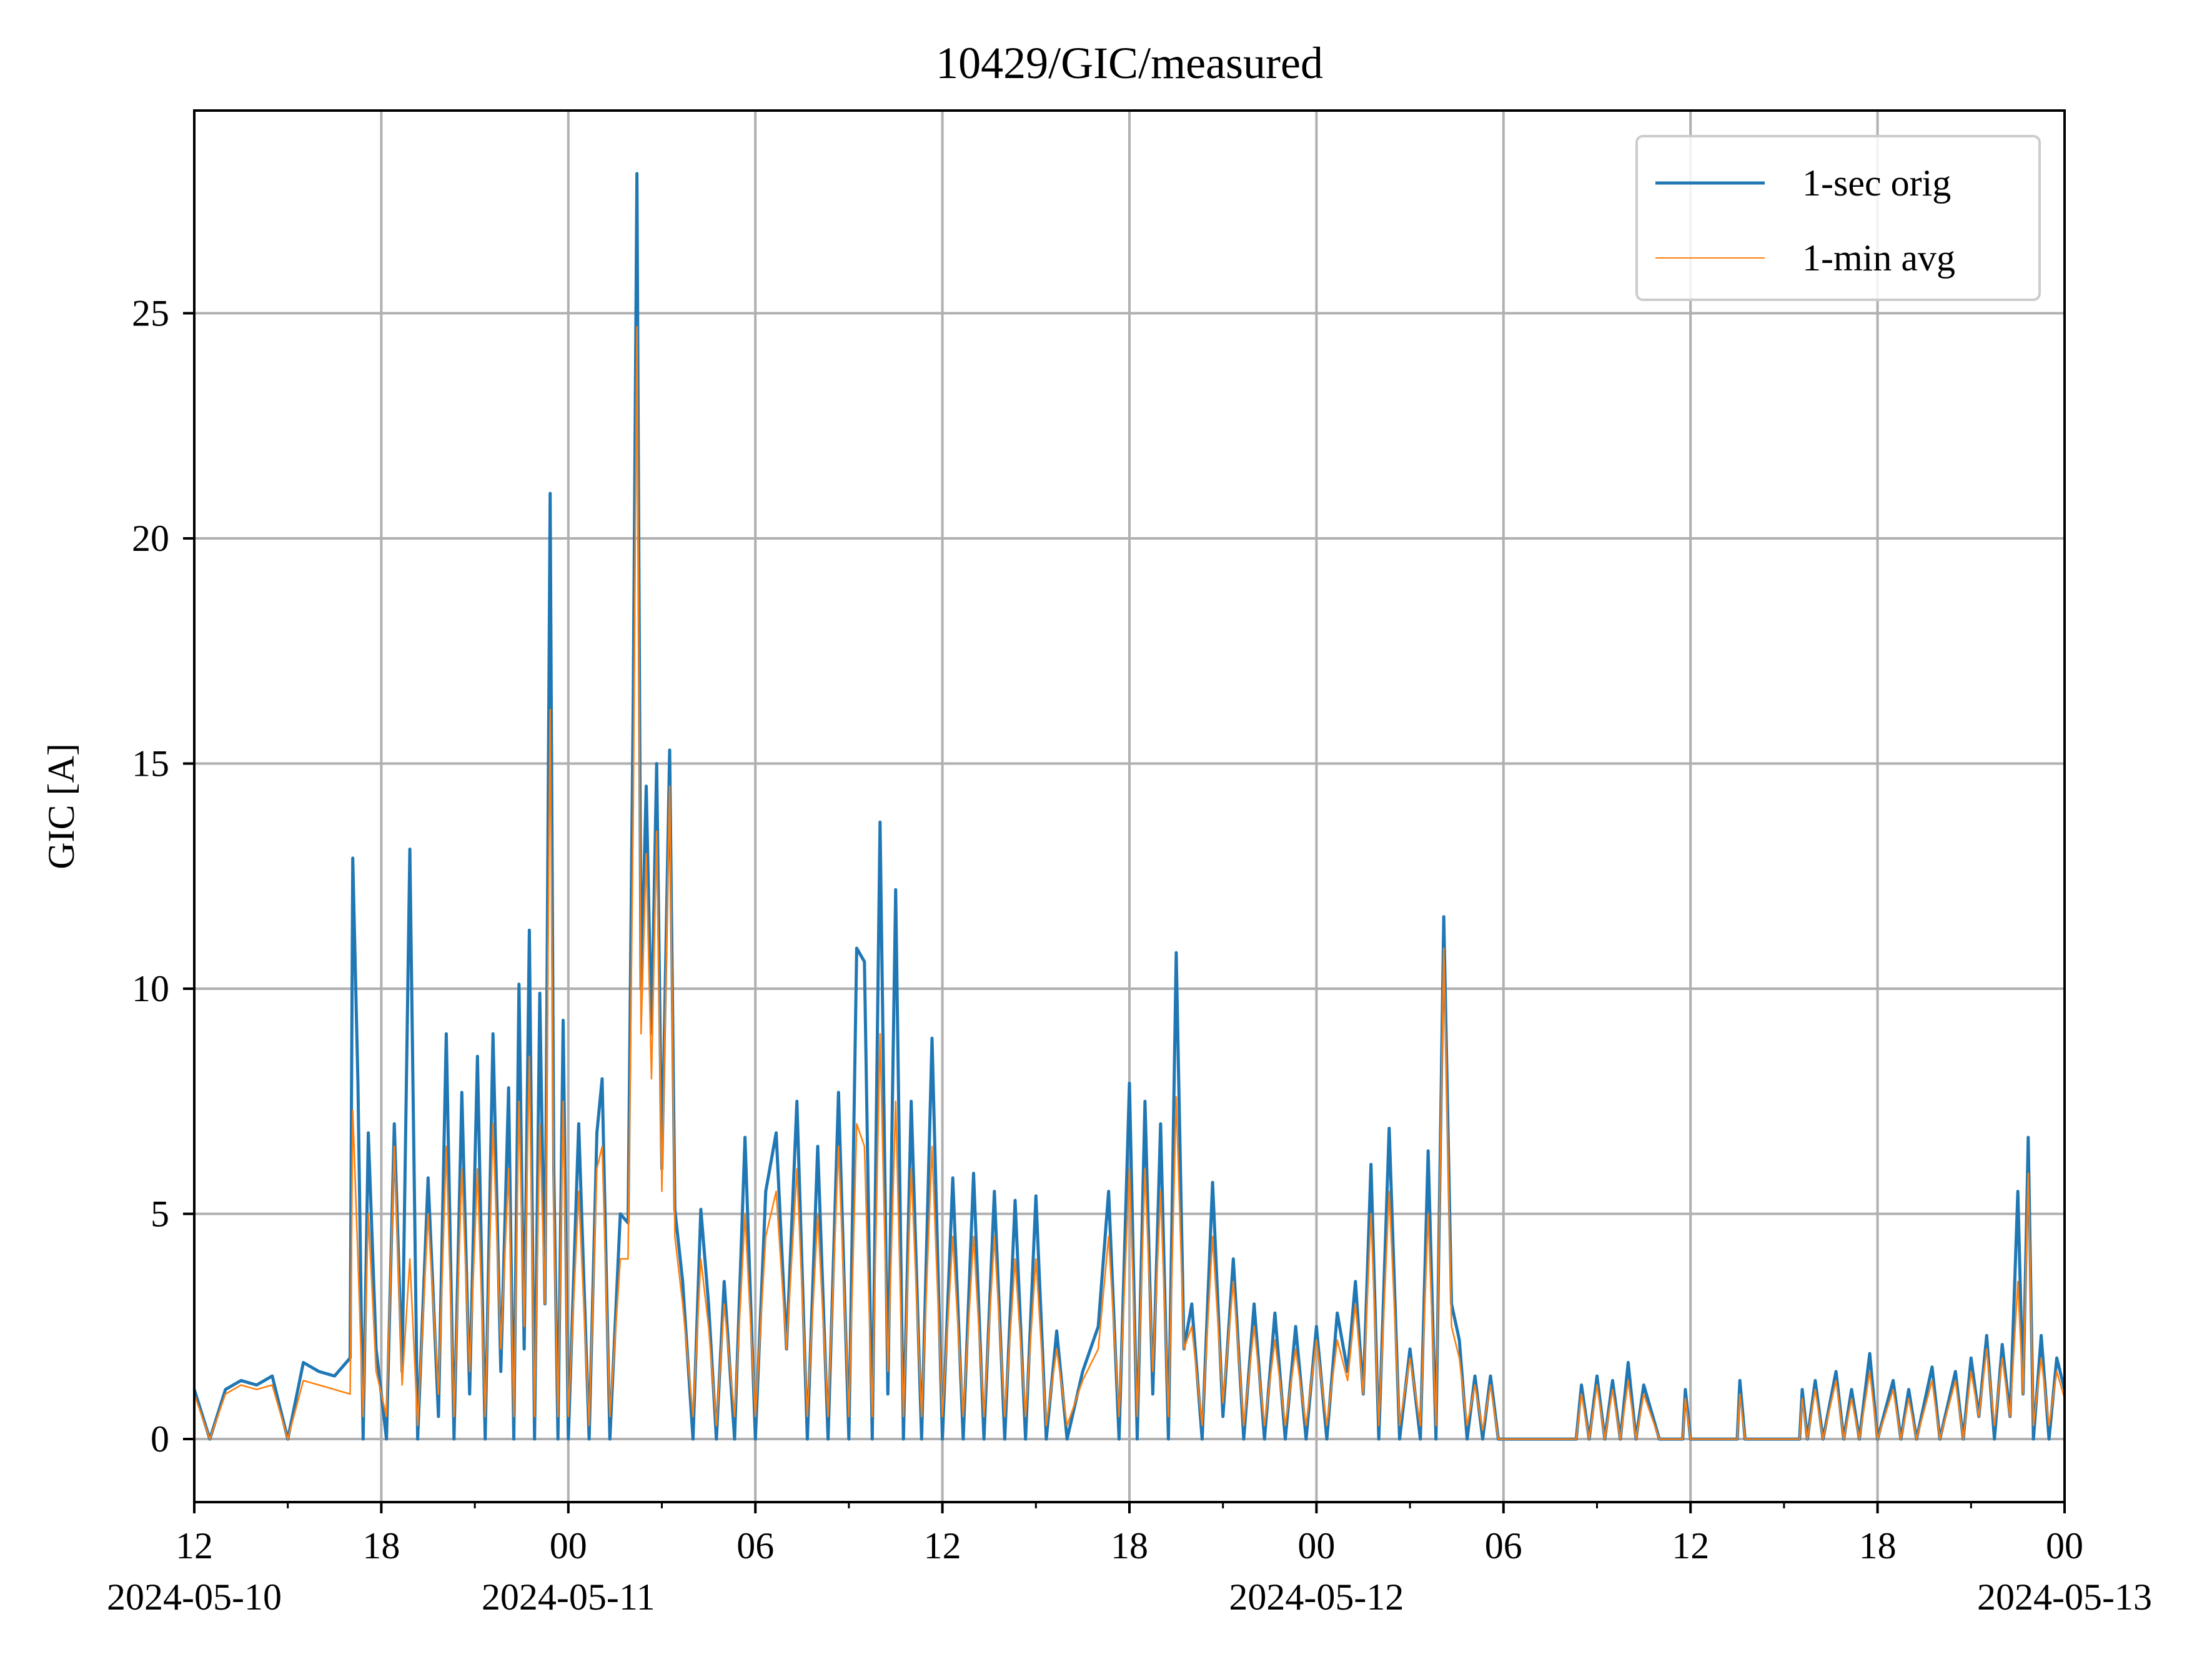  Describe the element at coordinates (150, 988) in the screenshot. I see `y-tick-label: 10` at that location.